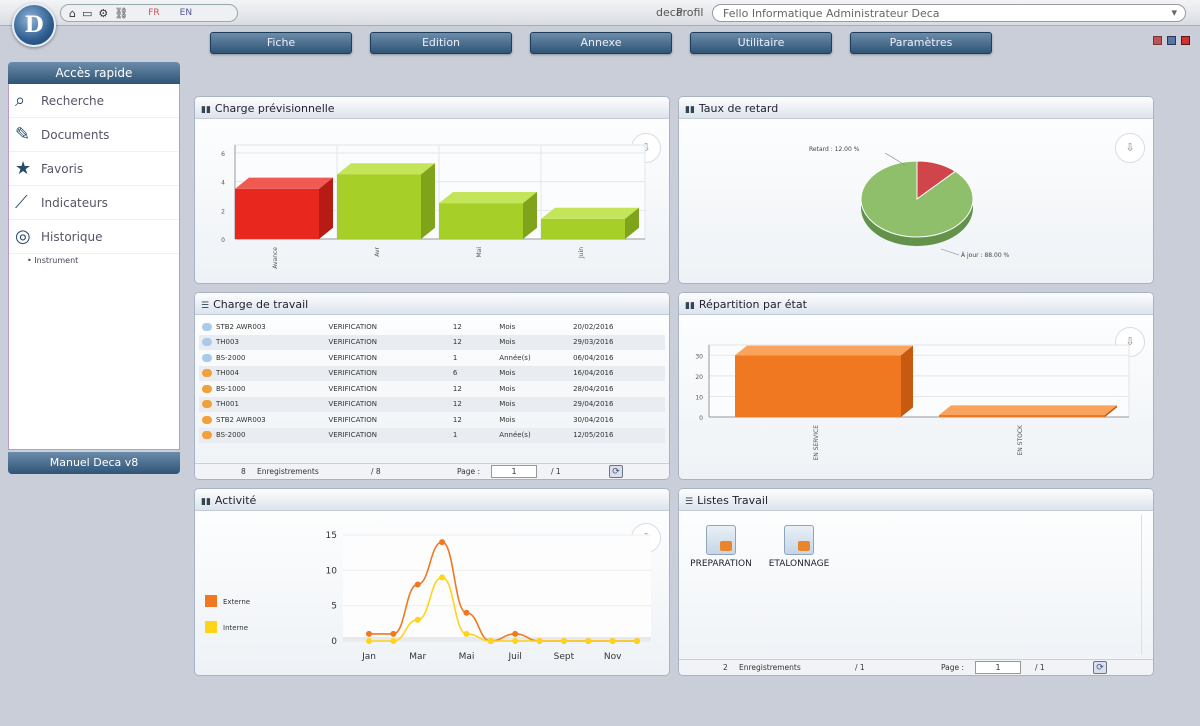 The width and height of the screenshot is (1200, 726). I want to click on lang-a: FR, so click(154, 13).